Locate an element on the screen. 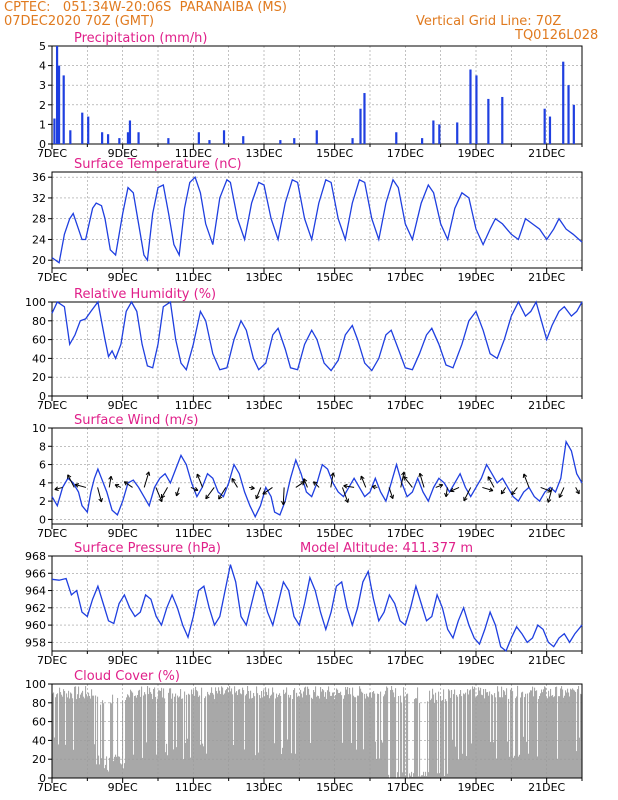  x-tick-label: 11DEC is located at coordinates (193, 660).